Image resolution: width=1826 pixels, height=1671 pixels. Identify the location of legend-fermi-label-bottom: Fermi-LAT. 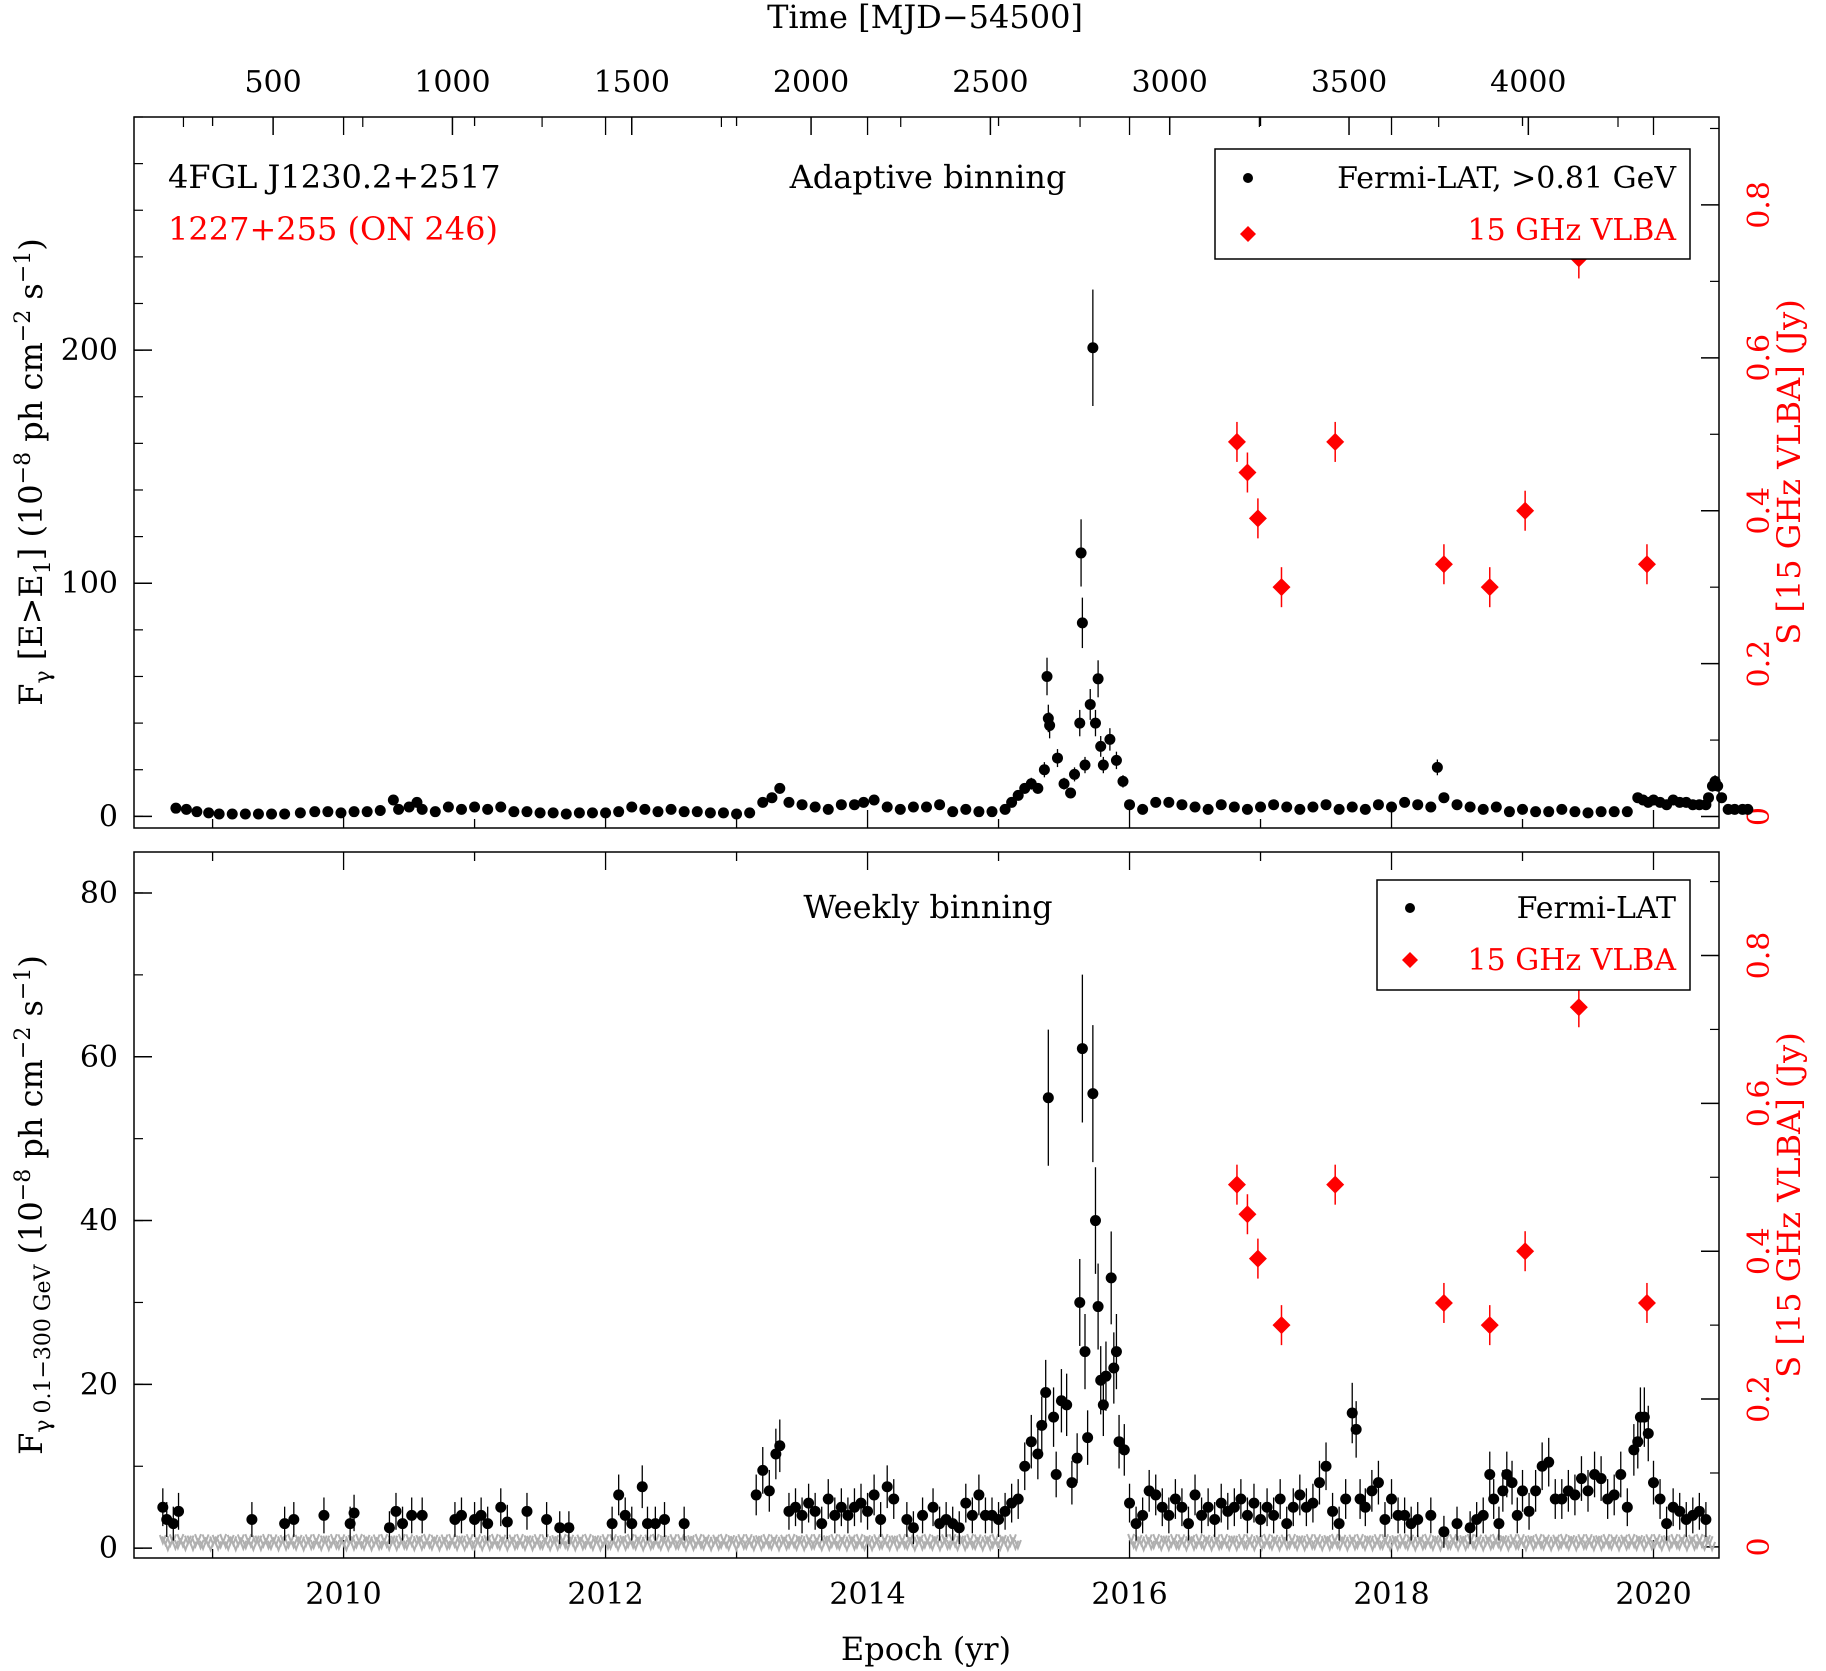
(1596, 908).